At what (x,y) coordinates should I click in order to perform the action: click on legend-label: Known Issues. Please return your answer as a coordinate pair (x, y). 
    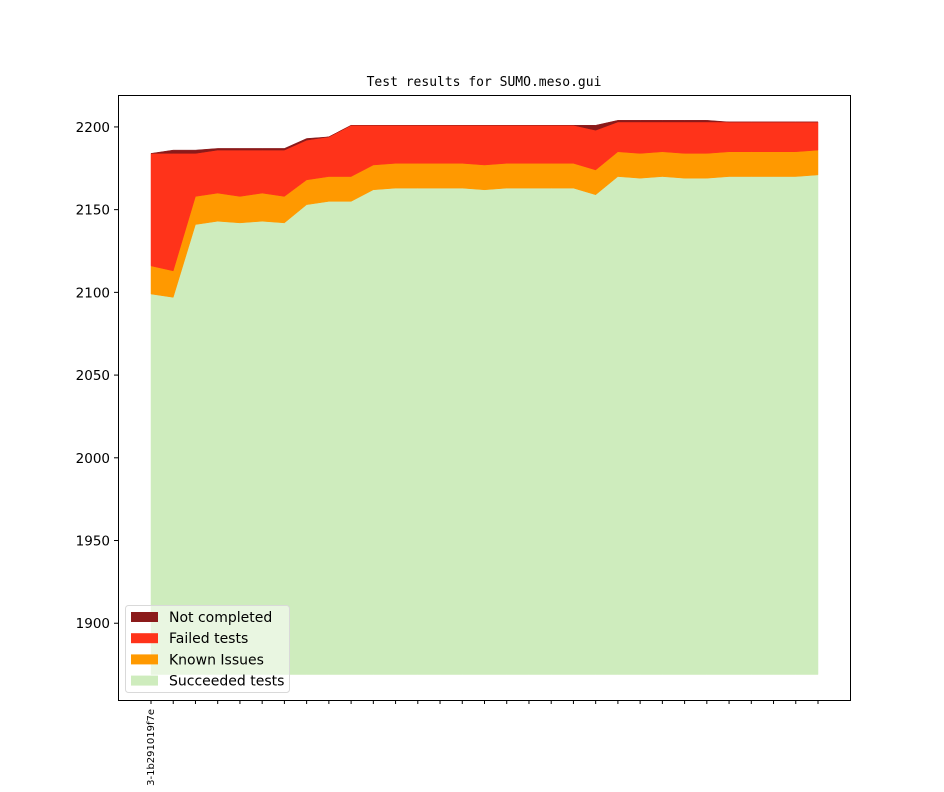
    Looking at the image, I should click on (216, 660).